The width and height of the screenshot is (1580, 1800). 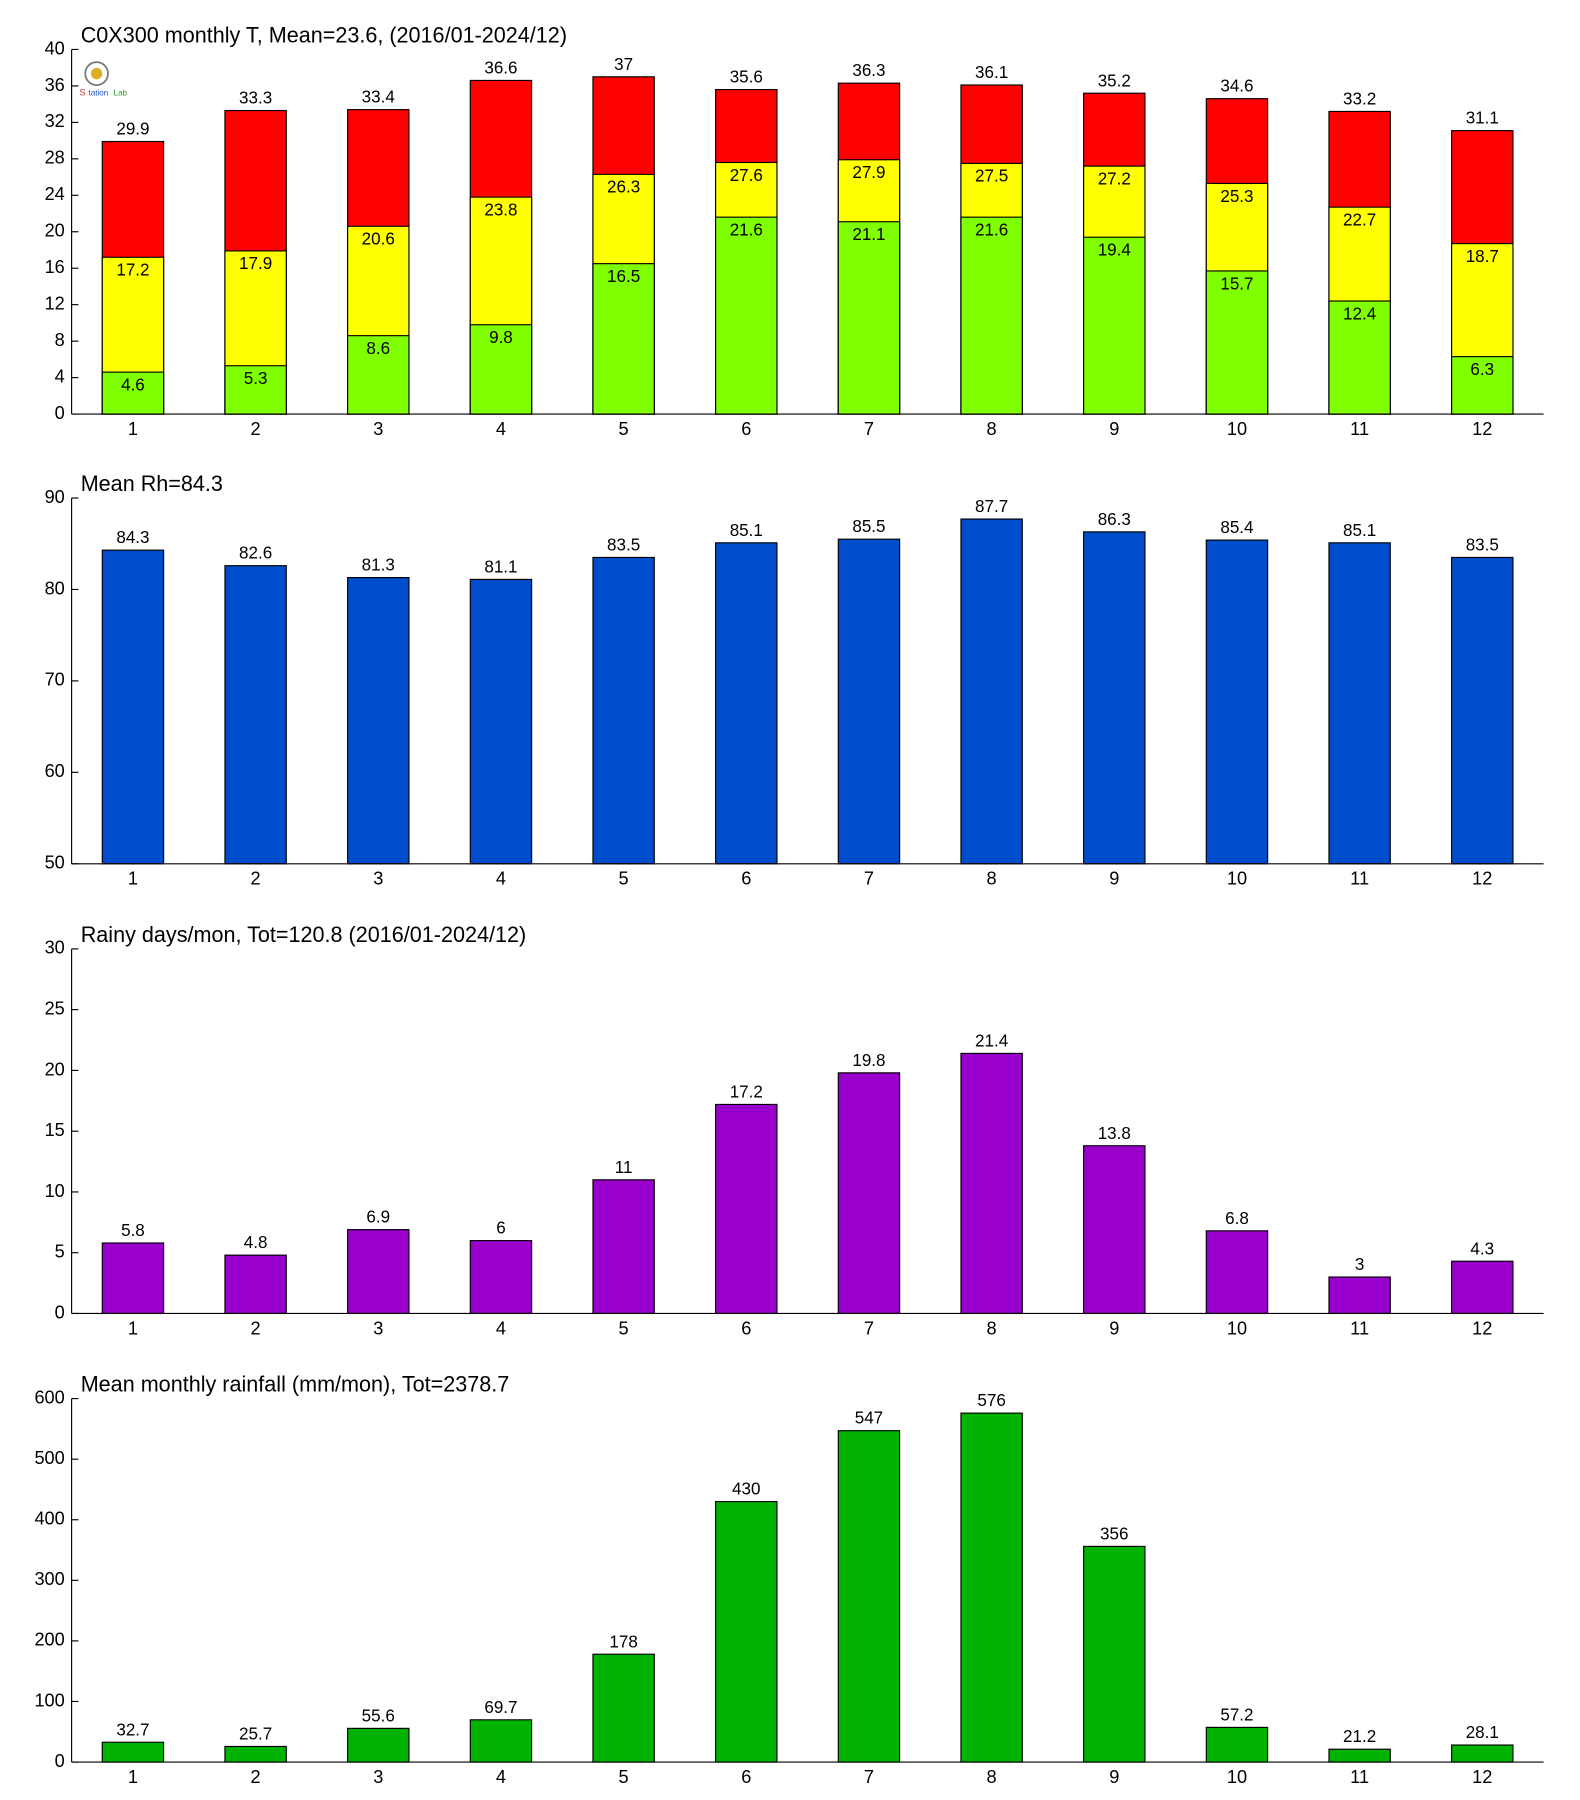 I want to click on value-label: 82.6, so click(x=255, y=553).